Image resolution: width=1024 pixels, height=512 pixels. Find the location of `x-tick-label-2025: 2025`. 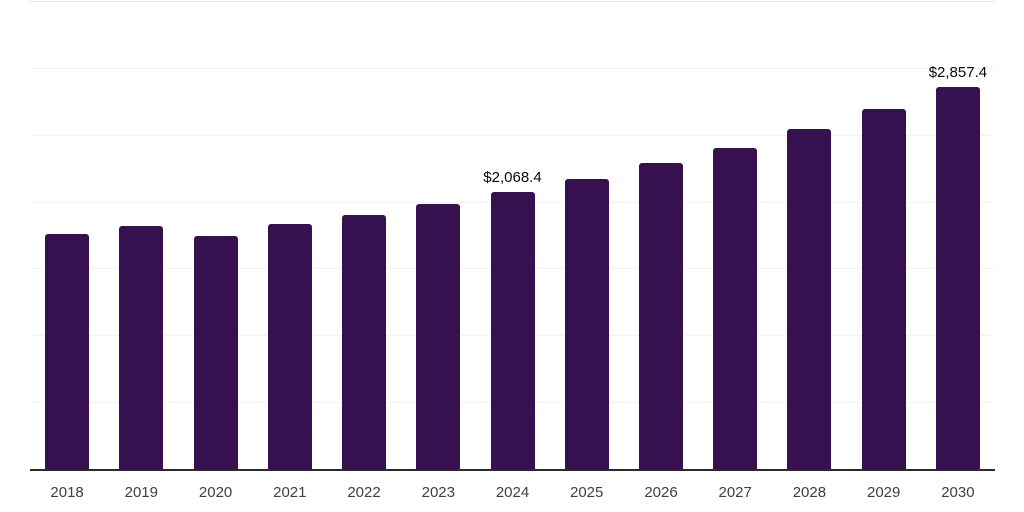

x-tick-label-2025: 2025 is located at coordinates (587, 492).